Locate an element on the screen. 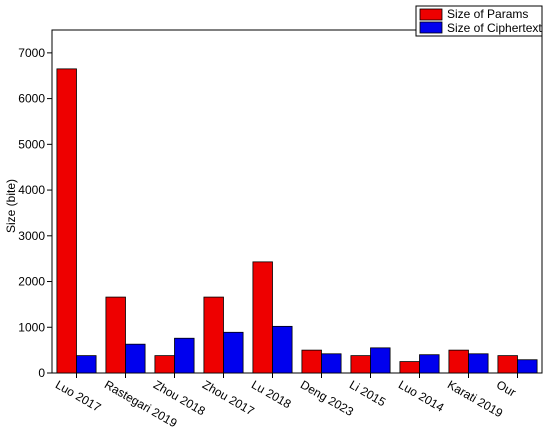 This screenshot has height=437, width=550. legend-swatch-ciphertext is located at coordinates (431, 27).